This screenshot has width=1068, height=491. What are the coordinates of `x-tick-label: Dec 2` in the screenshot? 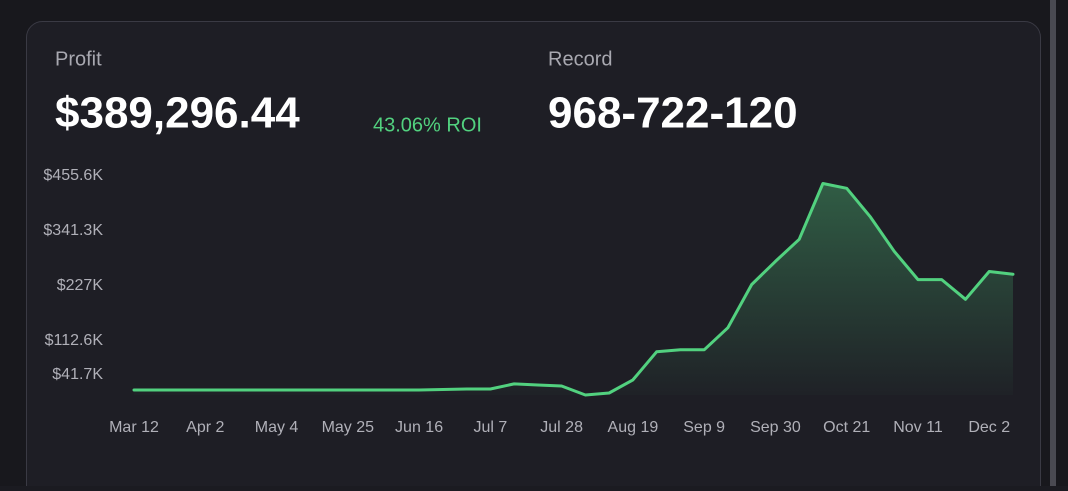 It's located at (989, 427).